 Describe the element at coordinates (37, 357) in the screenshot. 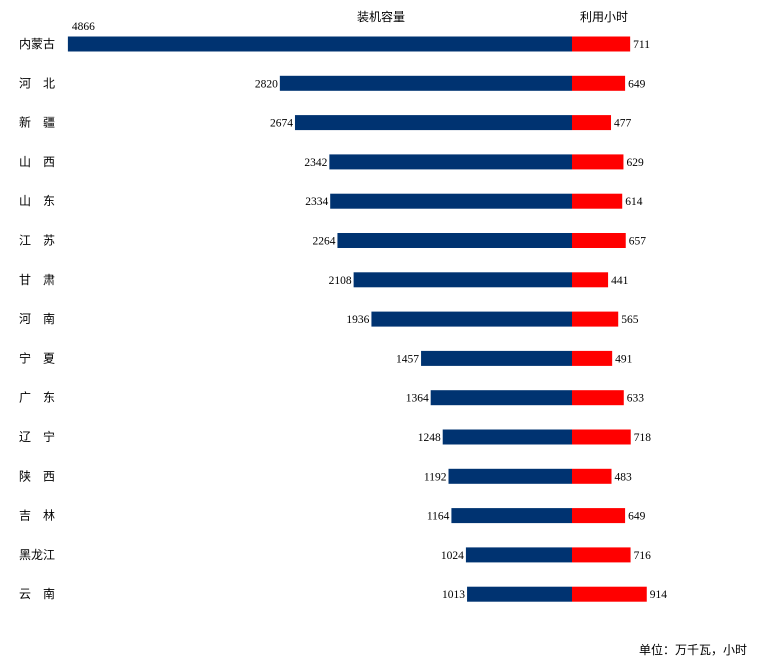

I see `category-label: 宁 夏` at that location.